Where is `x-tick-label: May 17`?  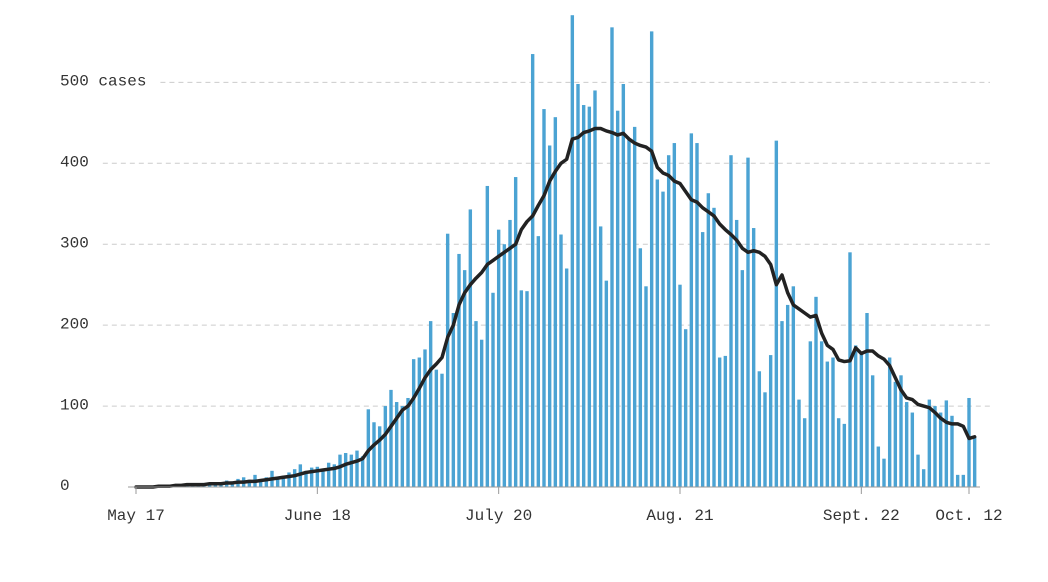
x-tick-label: May 17 is located at coordinates (136, 516).